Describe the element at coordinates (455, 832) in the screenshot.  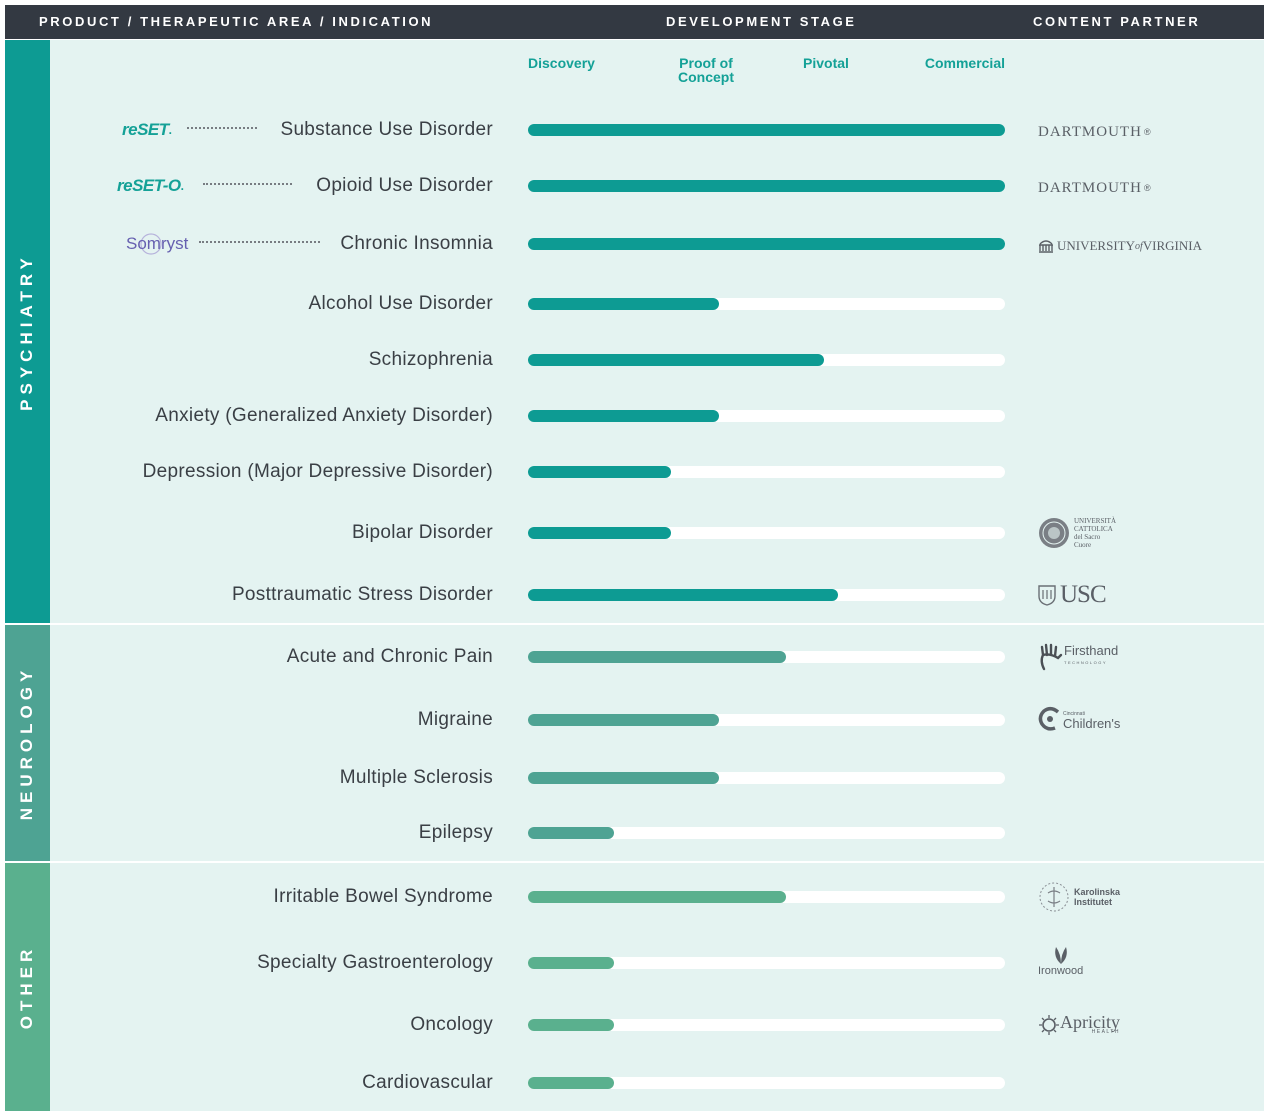
I see `tick-label: Epilepsy` at that location.